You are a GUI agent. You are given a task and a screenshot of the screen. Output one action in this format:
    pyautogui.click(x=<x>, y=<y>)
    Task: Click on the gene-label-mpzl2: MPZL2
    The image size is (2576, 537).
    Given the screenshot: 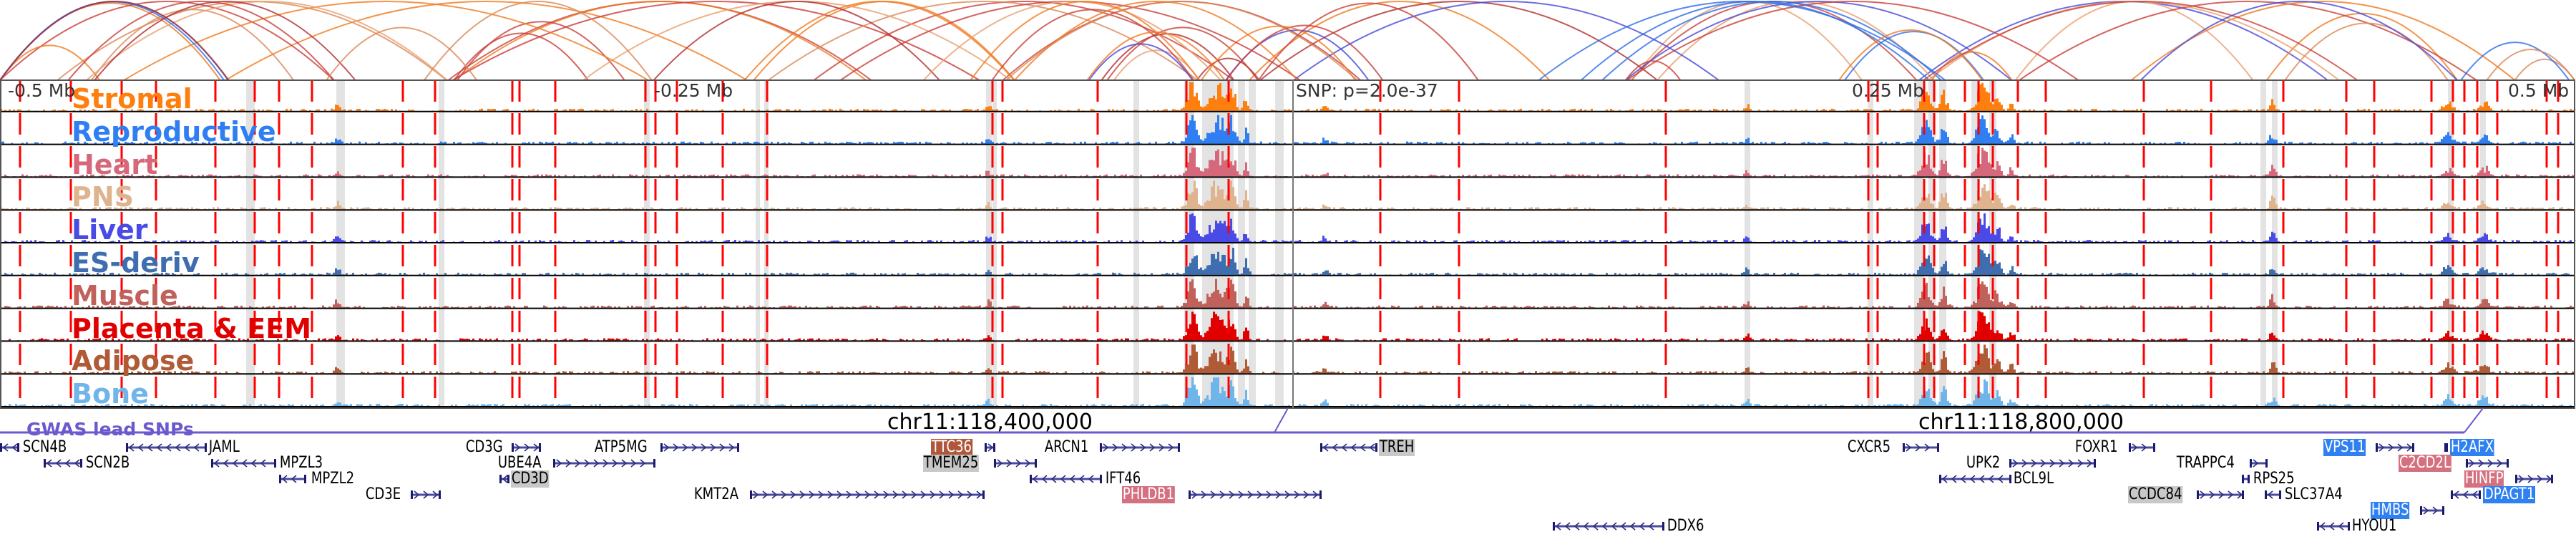 What is the action you would take?
    pyautogui.click(x=333, y=479)
    